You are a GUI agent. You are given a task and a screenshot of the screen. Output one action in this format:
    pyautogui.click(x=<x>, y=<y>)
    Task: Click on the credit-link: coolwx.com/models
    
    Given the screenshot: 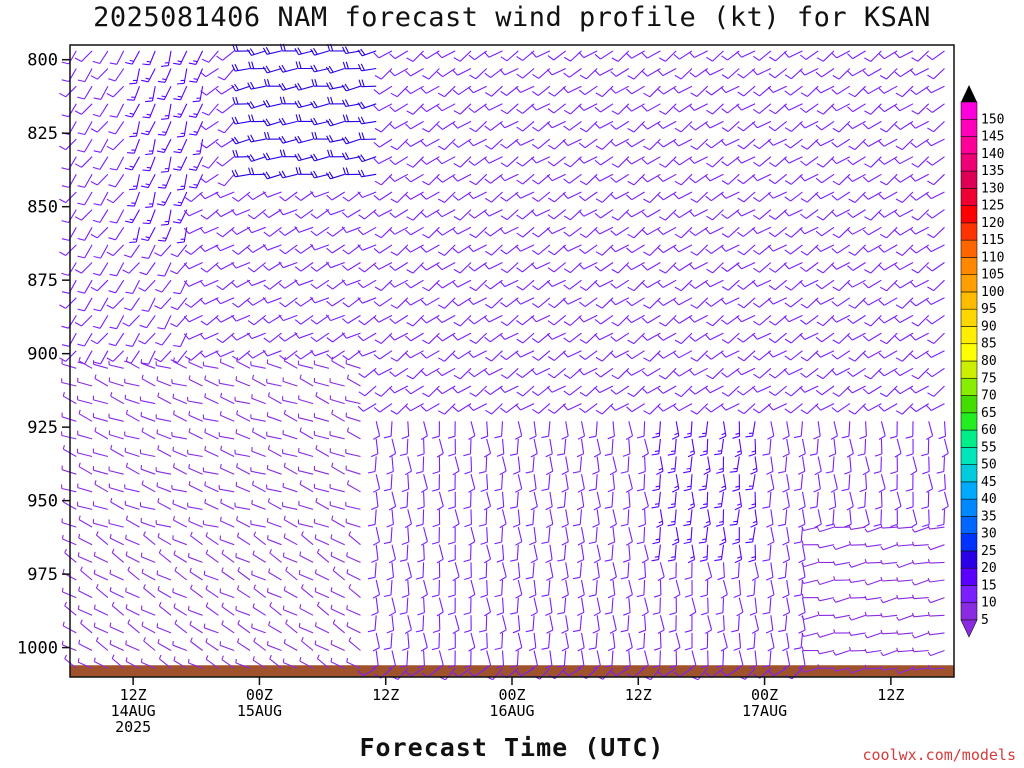 What is the action you would take?
    pyautogui.click(x=939, y=755)
    